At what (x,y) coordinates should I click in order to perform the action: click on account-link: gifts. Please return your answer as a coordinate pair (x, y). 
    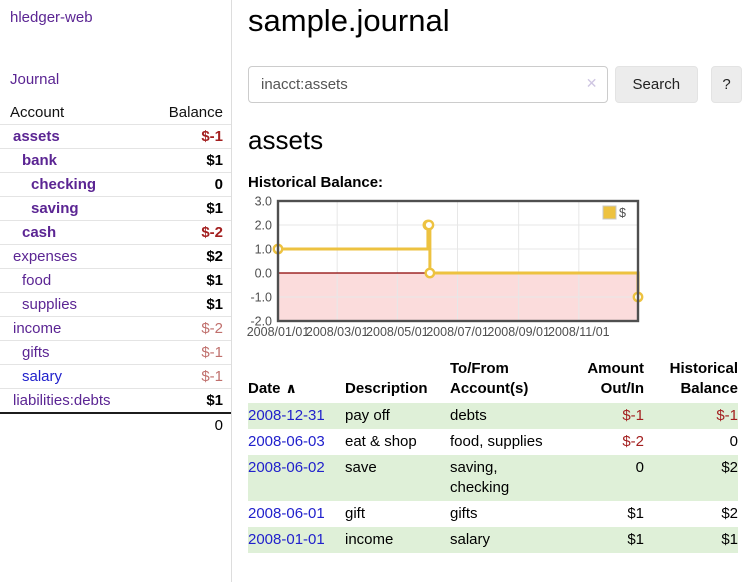
    Looking at the image, I should click on (36, 352).